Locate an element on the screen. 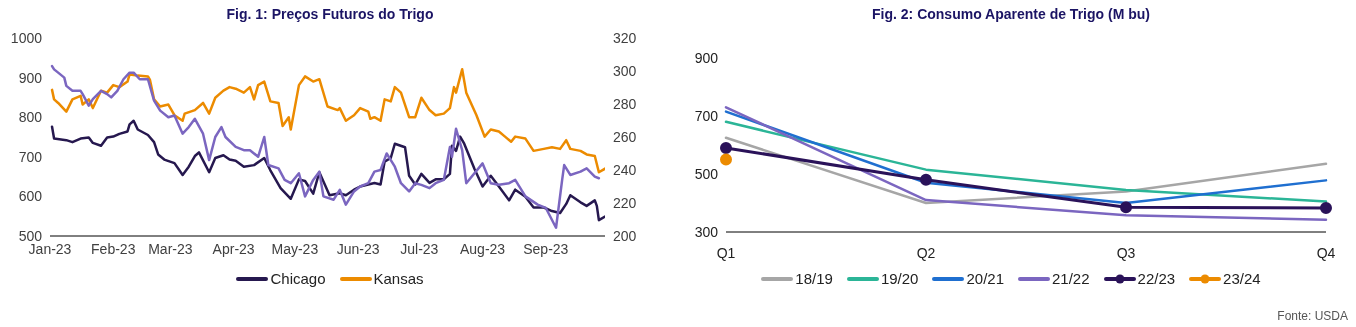 This screenshot has width=1356, height=327. legend-label: 18/19 is located at coordinates (814, 278).